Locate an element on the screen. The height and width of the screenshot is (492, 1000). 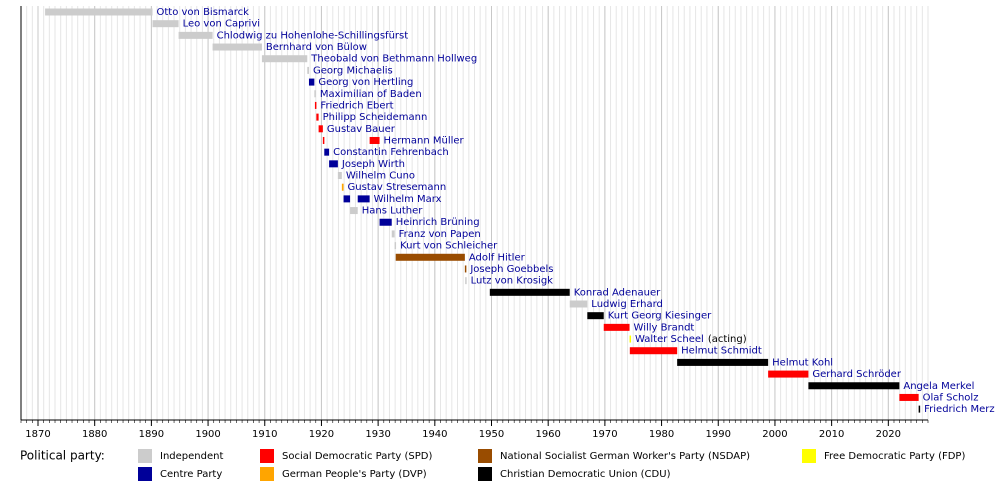
chancellor-label: Joseph Wirth is located at coordinates (373, 164).